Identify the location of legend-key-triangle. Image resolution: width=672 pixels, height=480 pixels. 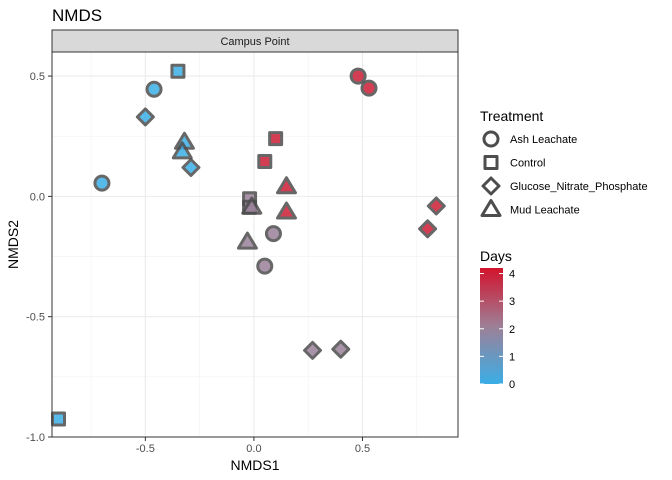
(491, 208).